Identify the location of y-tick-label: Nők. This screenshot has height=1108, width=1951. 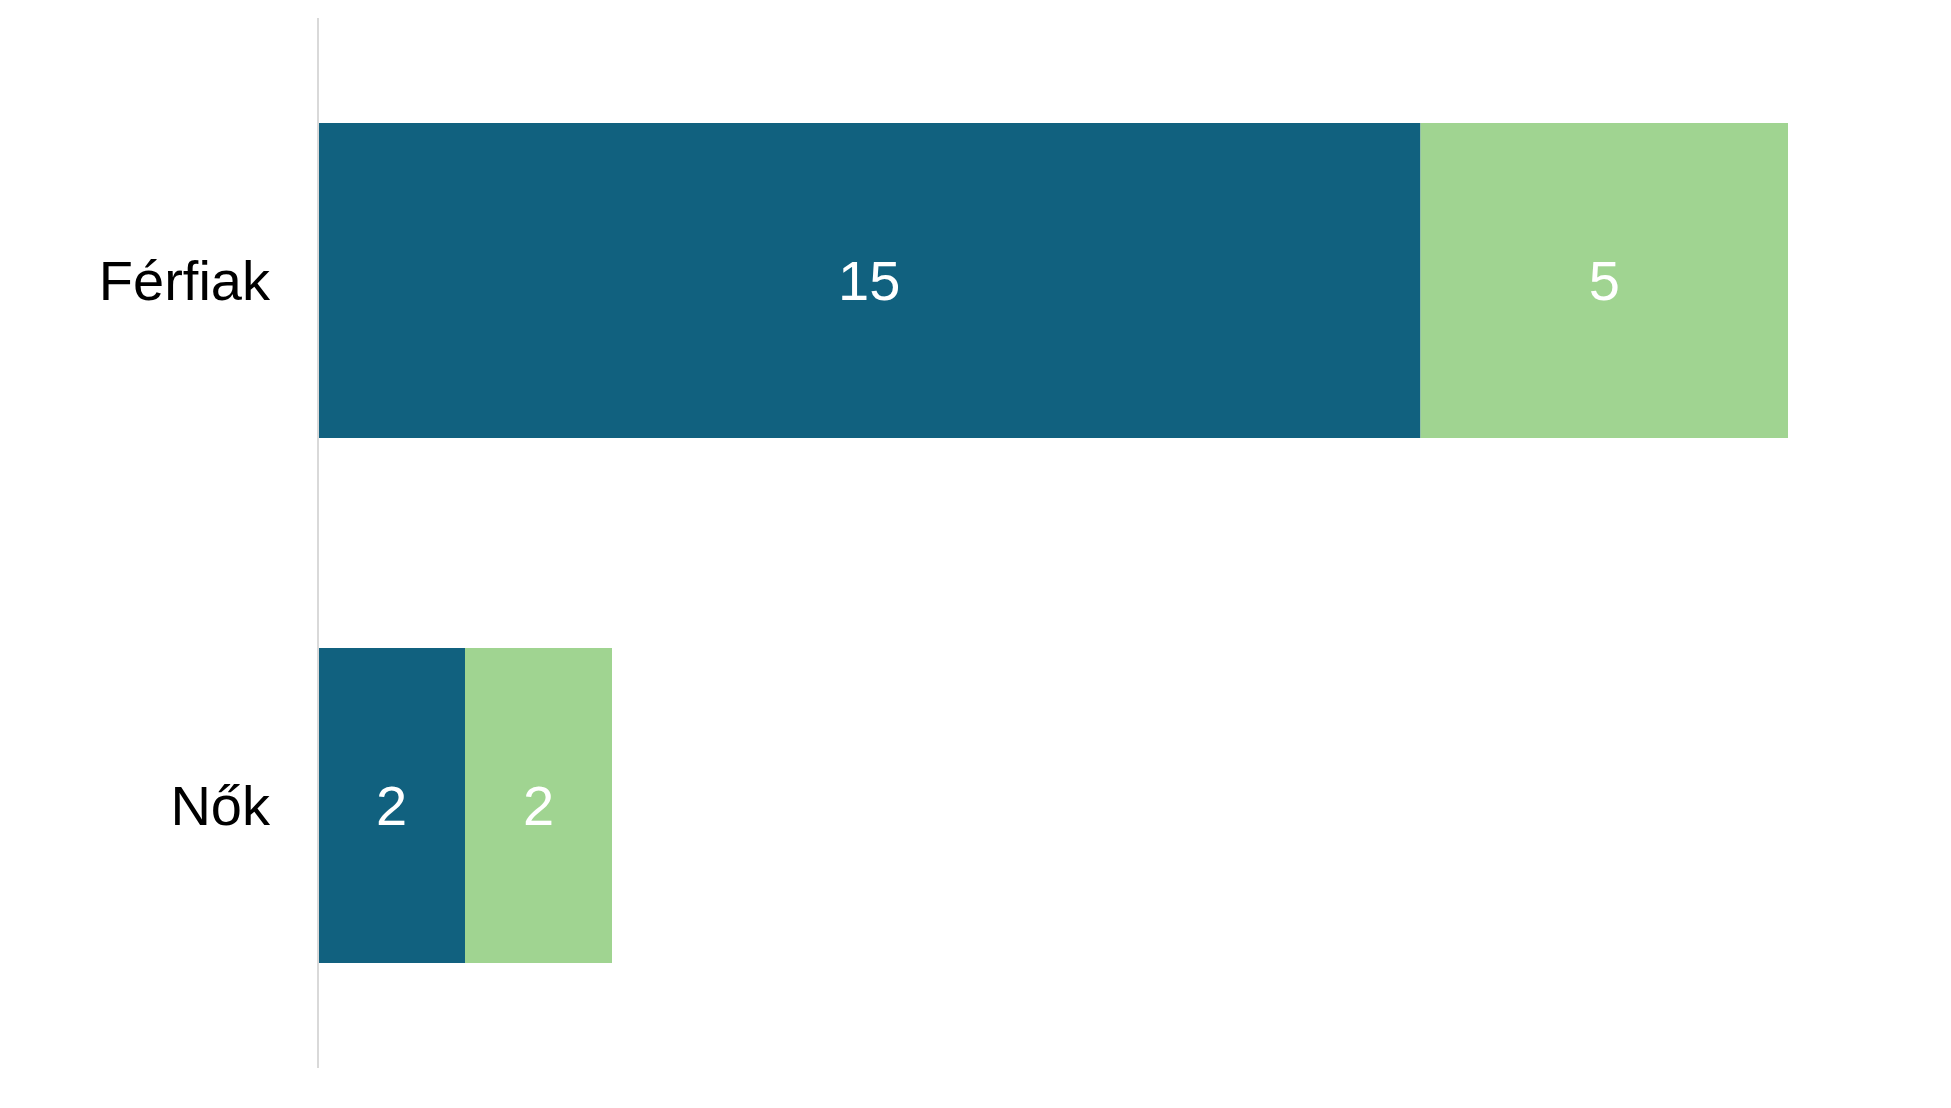
(220, 806).